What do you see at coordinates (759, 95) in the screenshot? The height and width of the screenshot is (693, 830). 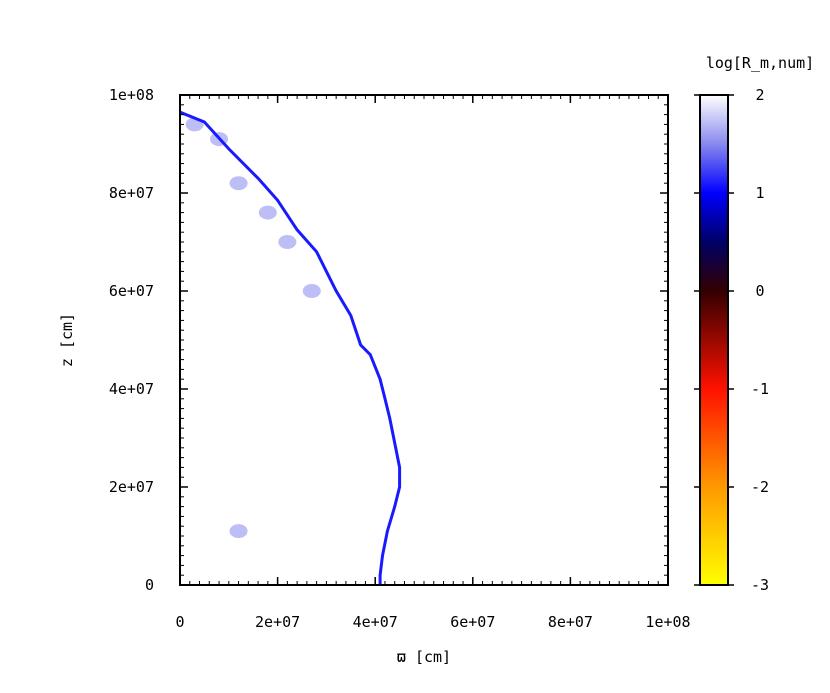 I see `cb-tick-label-0: 2` at bounding box center [759, 95].